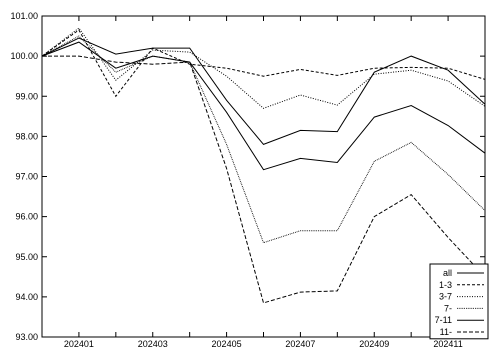 The height and width of the screenshot is (349, 490). Describe the element at coordinates (79, 344) in the screenshot. I see `x-tick-label: 202401` at that location.